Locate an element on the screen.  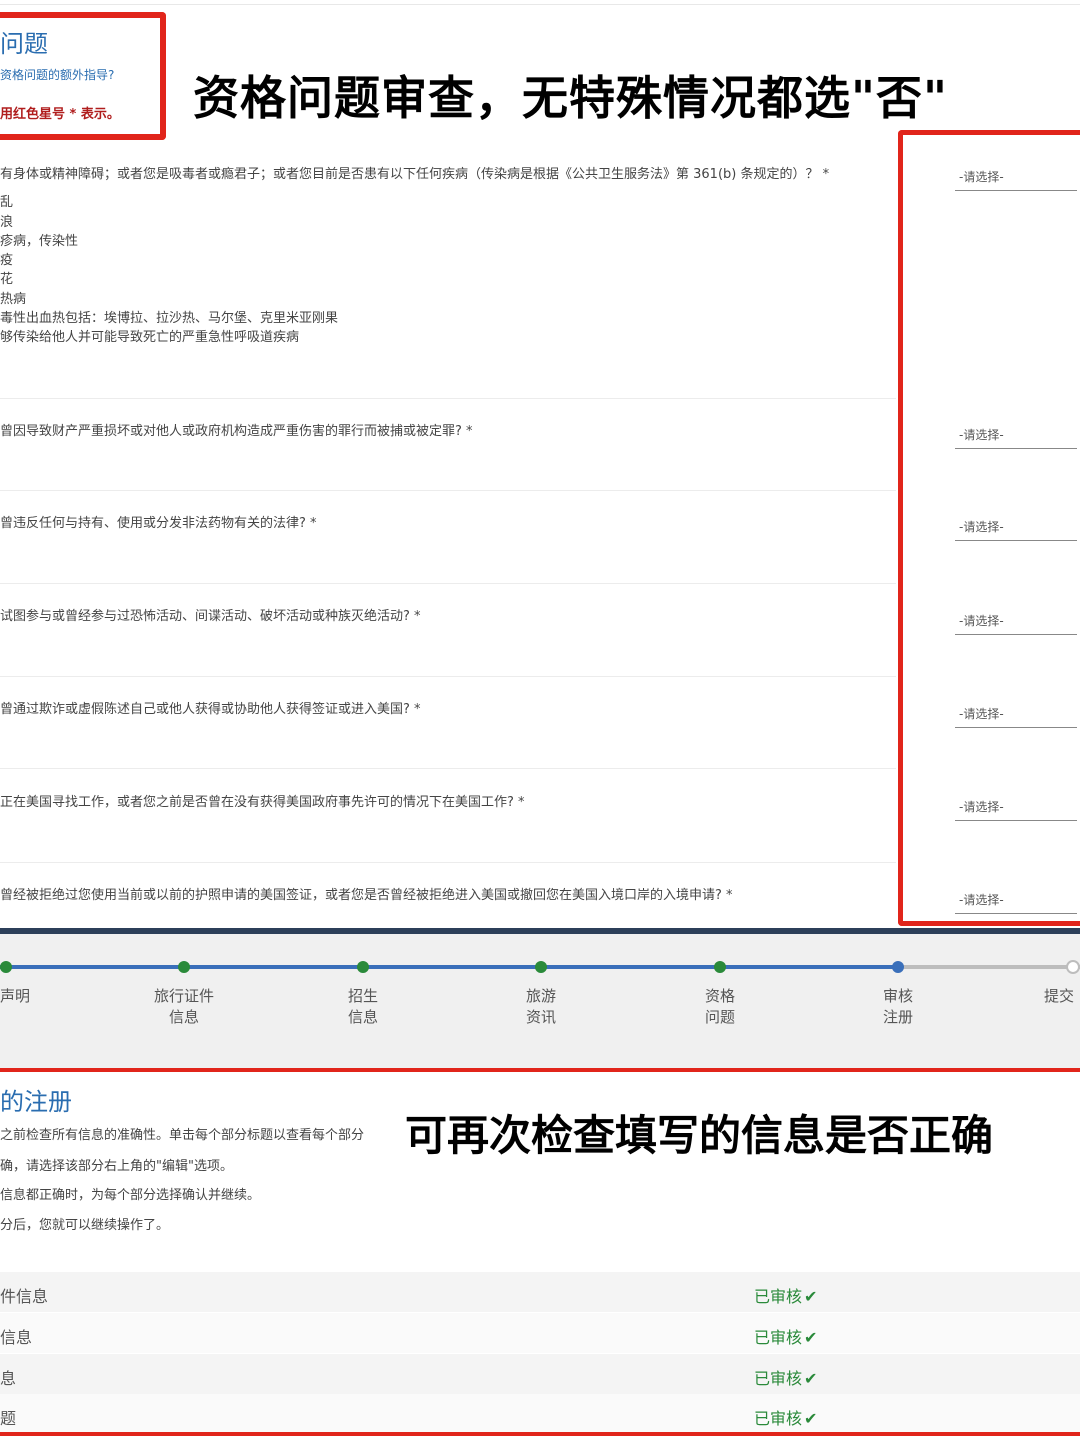
step-label-eligibility: 资格 问题 is located at coordinates (719, 1006).